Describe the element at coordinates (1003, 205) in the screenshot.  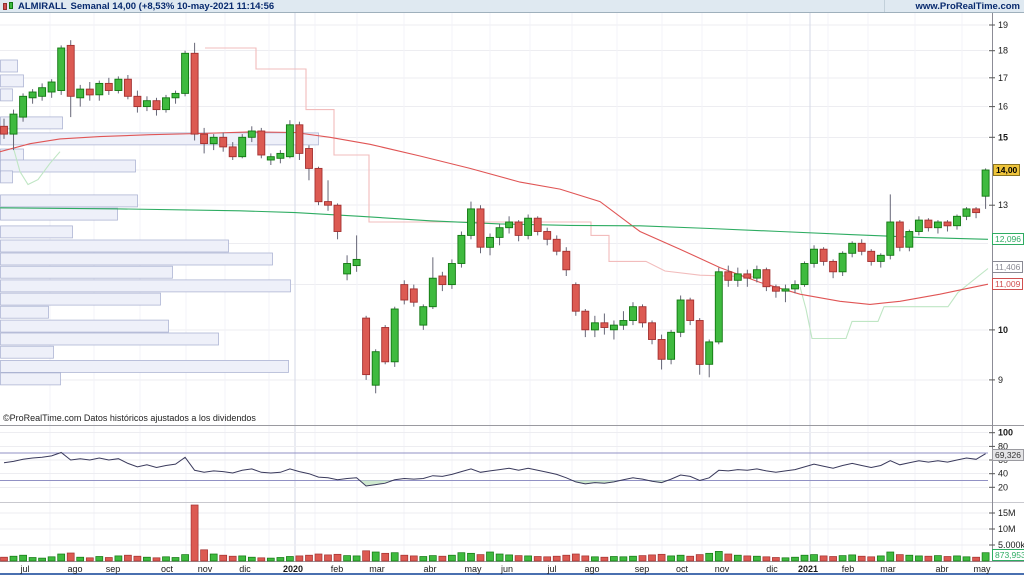
I see `svg-text: 13` at that location.